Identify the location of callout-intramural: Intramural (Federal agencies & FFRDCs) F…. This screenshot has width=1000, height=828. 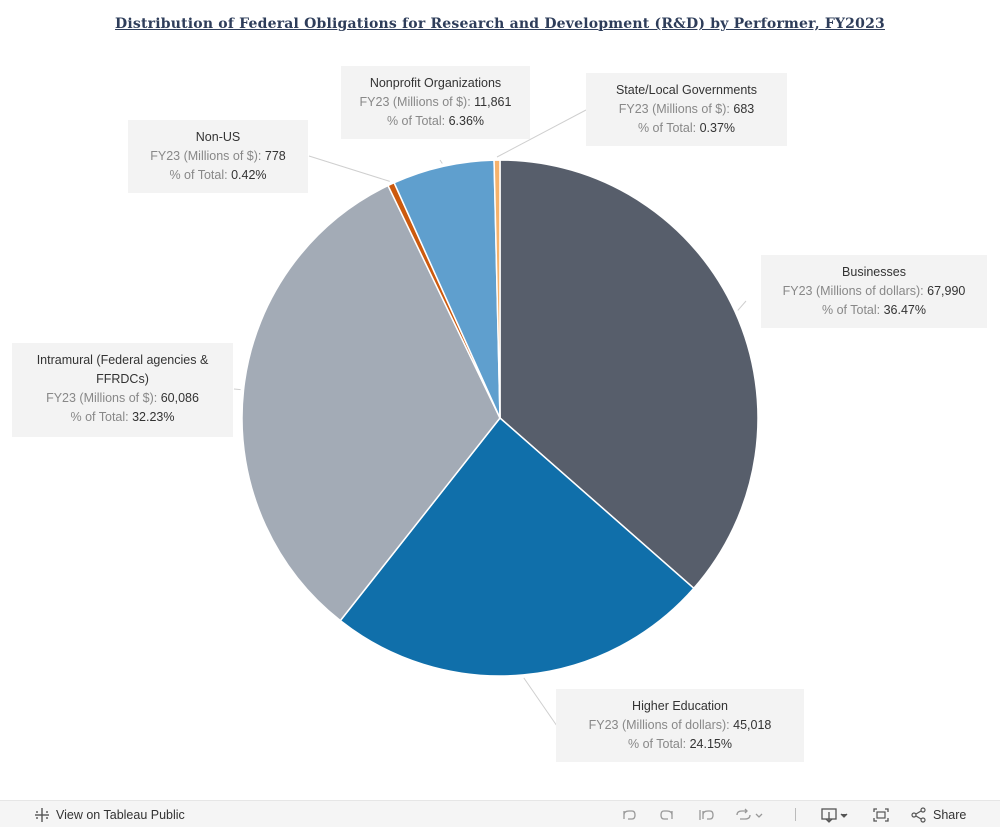
(122, 390).